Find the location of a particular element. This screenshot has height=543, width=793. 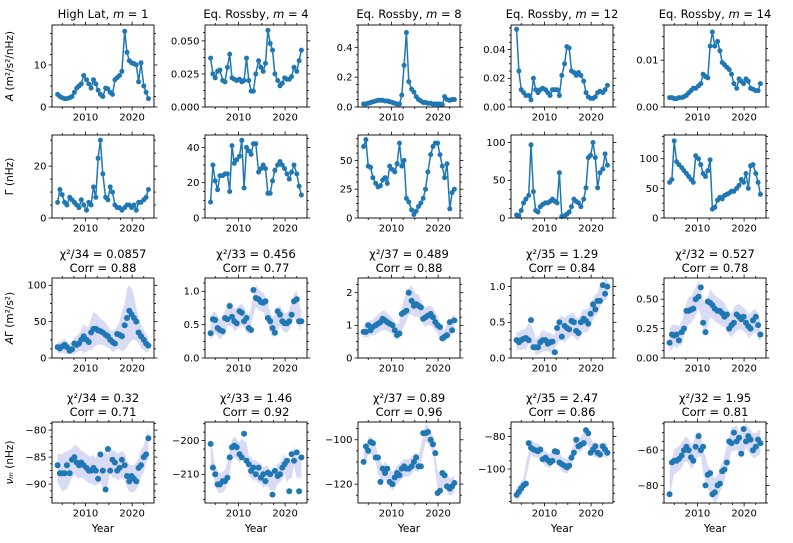

panel-title: Eq. Rossby, m = 8 is located at coordinates (408, 14).